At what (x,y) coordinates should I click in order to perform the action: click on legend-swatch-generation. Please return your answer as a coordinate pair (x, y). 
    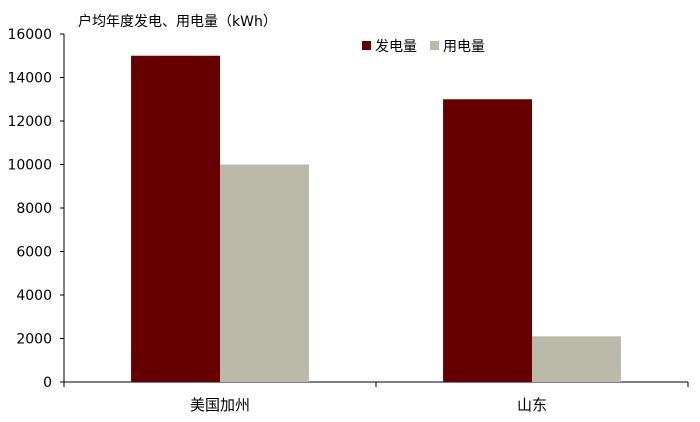
    Looking at the image, I should click on (366, 45).